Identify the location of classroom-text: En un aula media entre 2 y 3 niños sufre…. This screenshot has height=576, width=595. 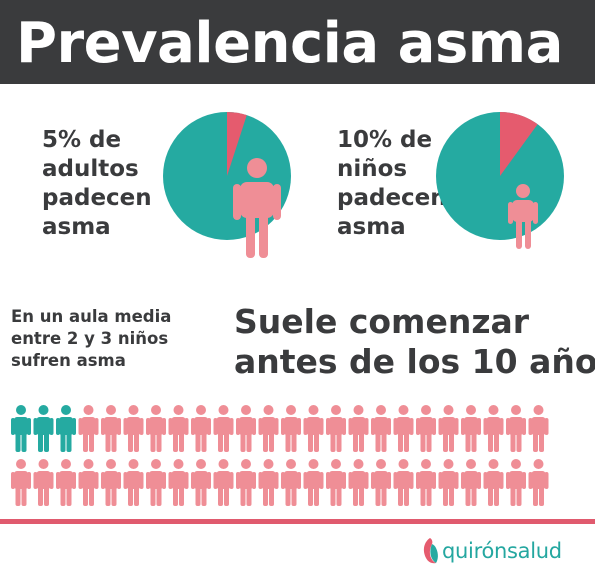
(91, 339).